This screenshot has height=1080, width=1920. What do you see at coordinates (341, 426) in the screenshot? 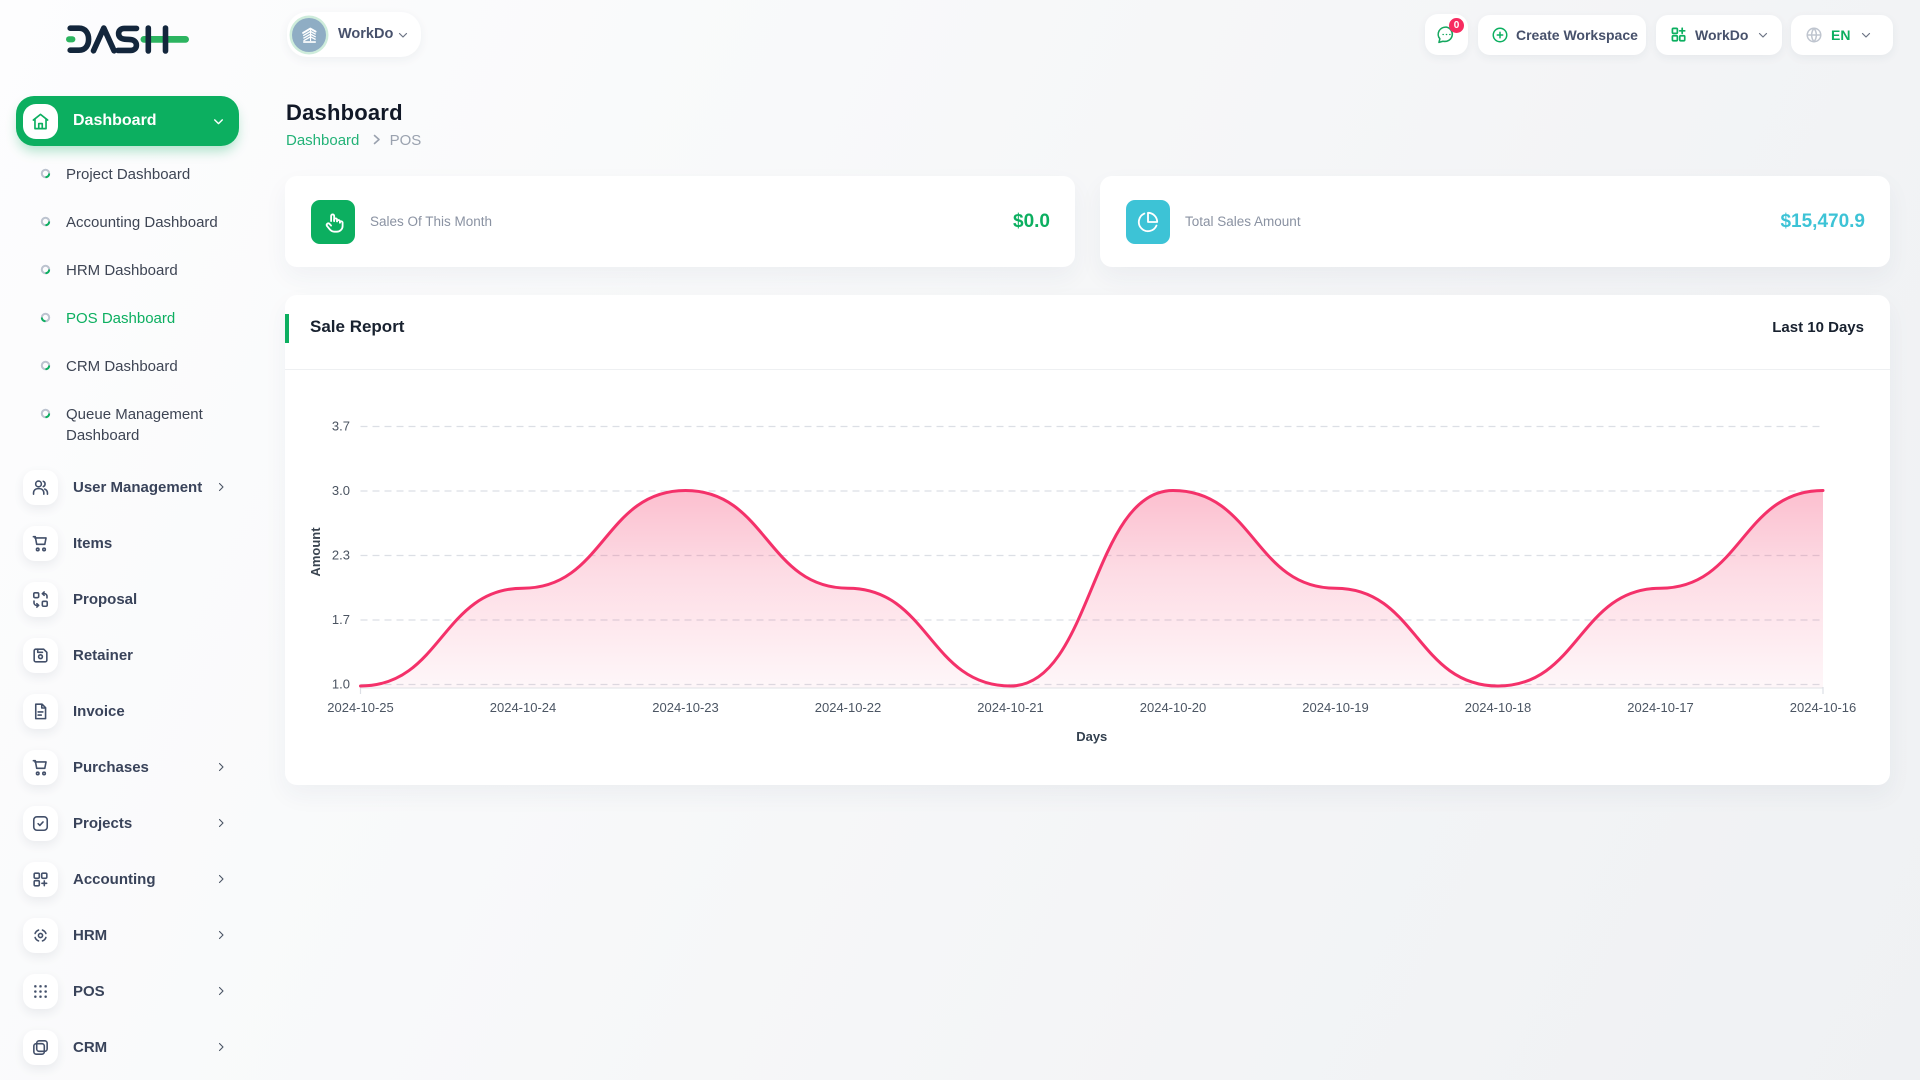
I see `svg-text: 3.7` at bounding box center [341, 426].